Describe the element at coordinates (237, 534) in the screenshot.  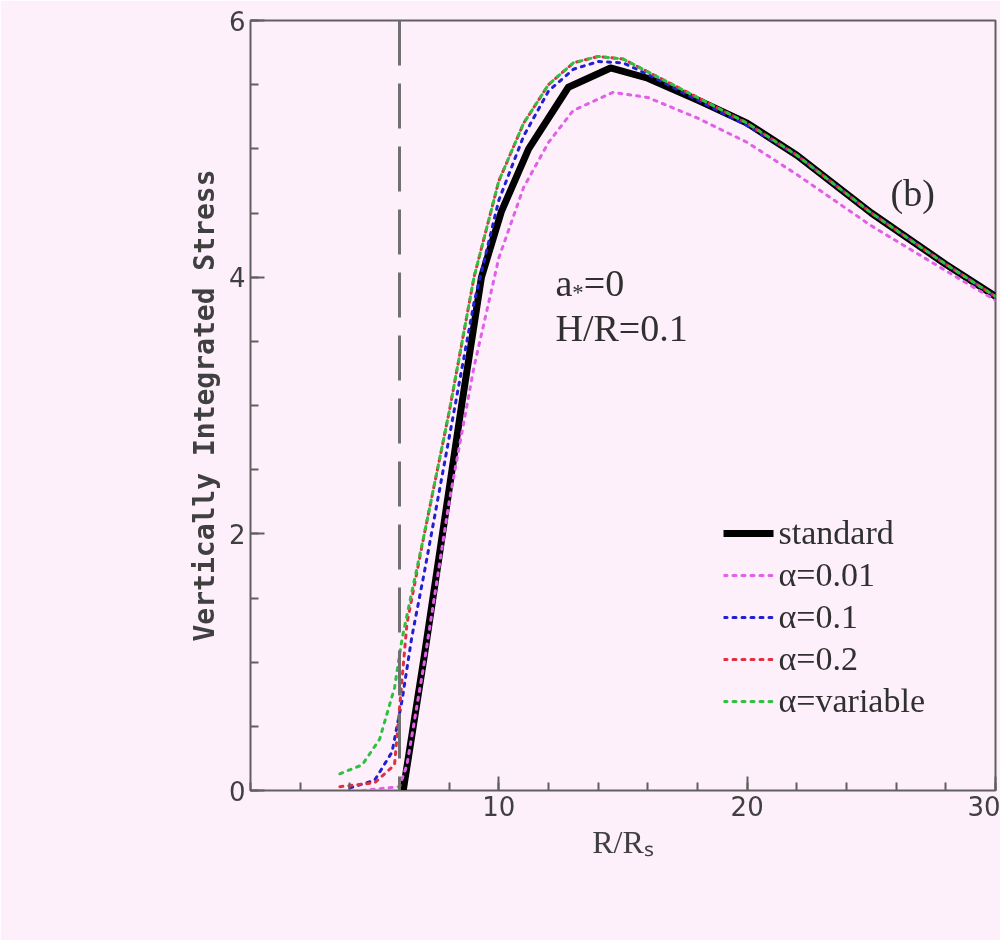
I see `y-tick-label: 2` at that location.